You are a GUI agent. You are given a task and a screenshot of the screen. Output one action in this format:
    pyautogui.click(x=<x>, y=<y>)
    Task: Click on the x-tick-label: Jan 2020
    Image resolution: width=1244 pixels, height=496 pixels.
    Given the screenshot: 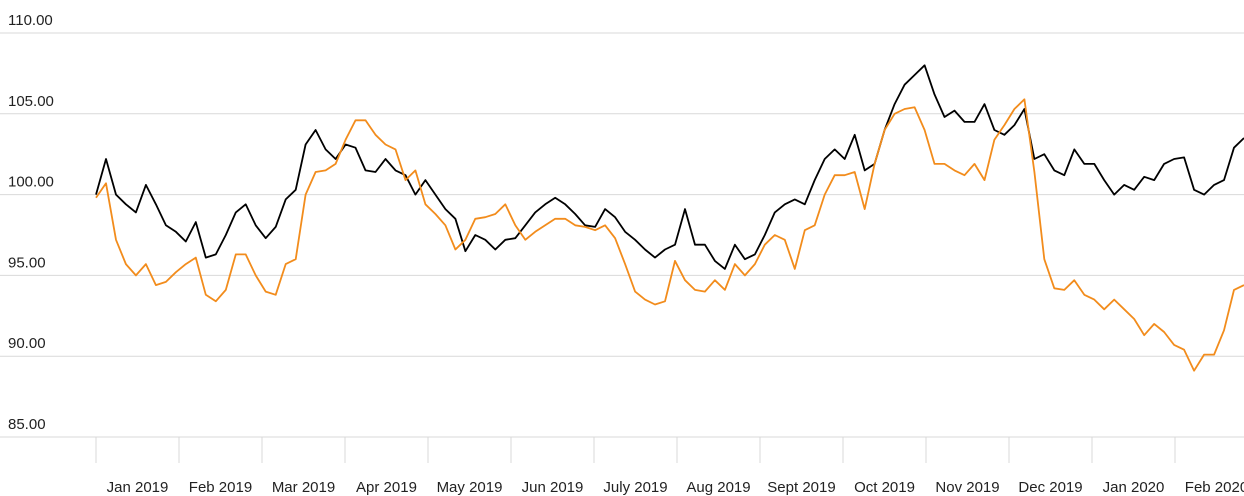 What is the action you would take?
    pyautogui.click(x=1134, y=487)
    